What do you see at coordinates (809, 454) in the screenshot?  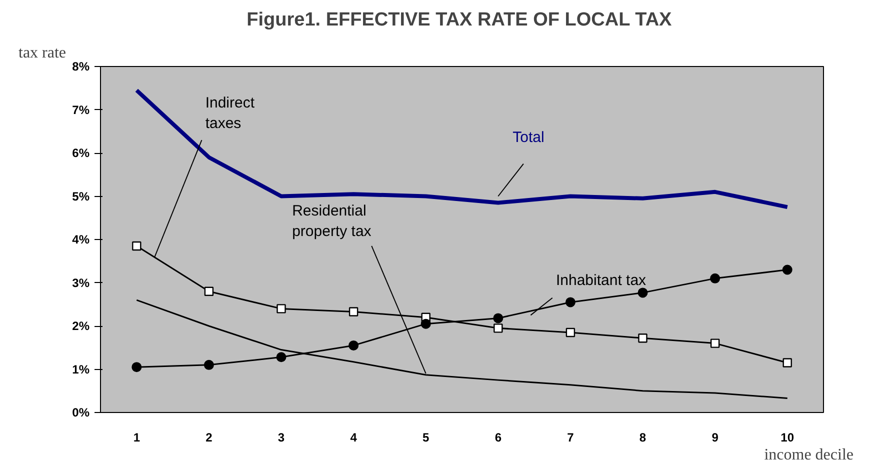 I see `x-axis-title: income decile` at bounding box center [809, 454].